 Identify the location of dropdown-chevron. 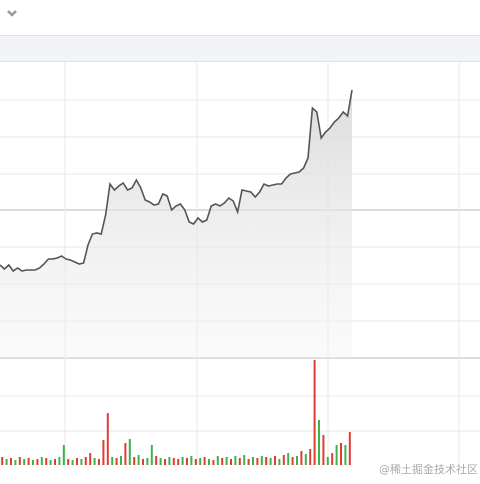
(12, 13).